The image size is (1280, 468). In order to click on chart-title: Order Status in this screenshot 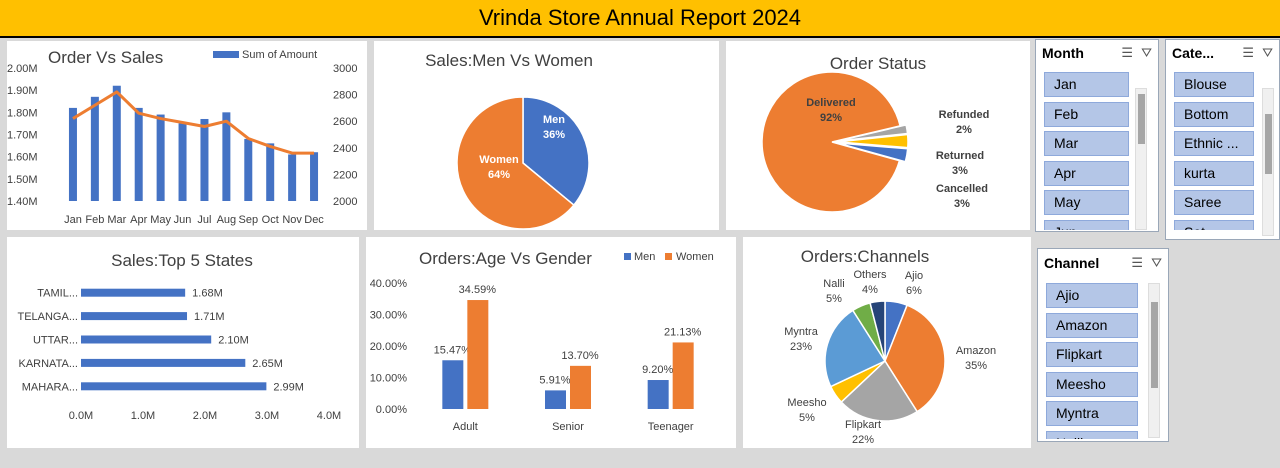, I will do `click(878, 63)`.